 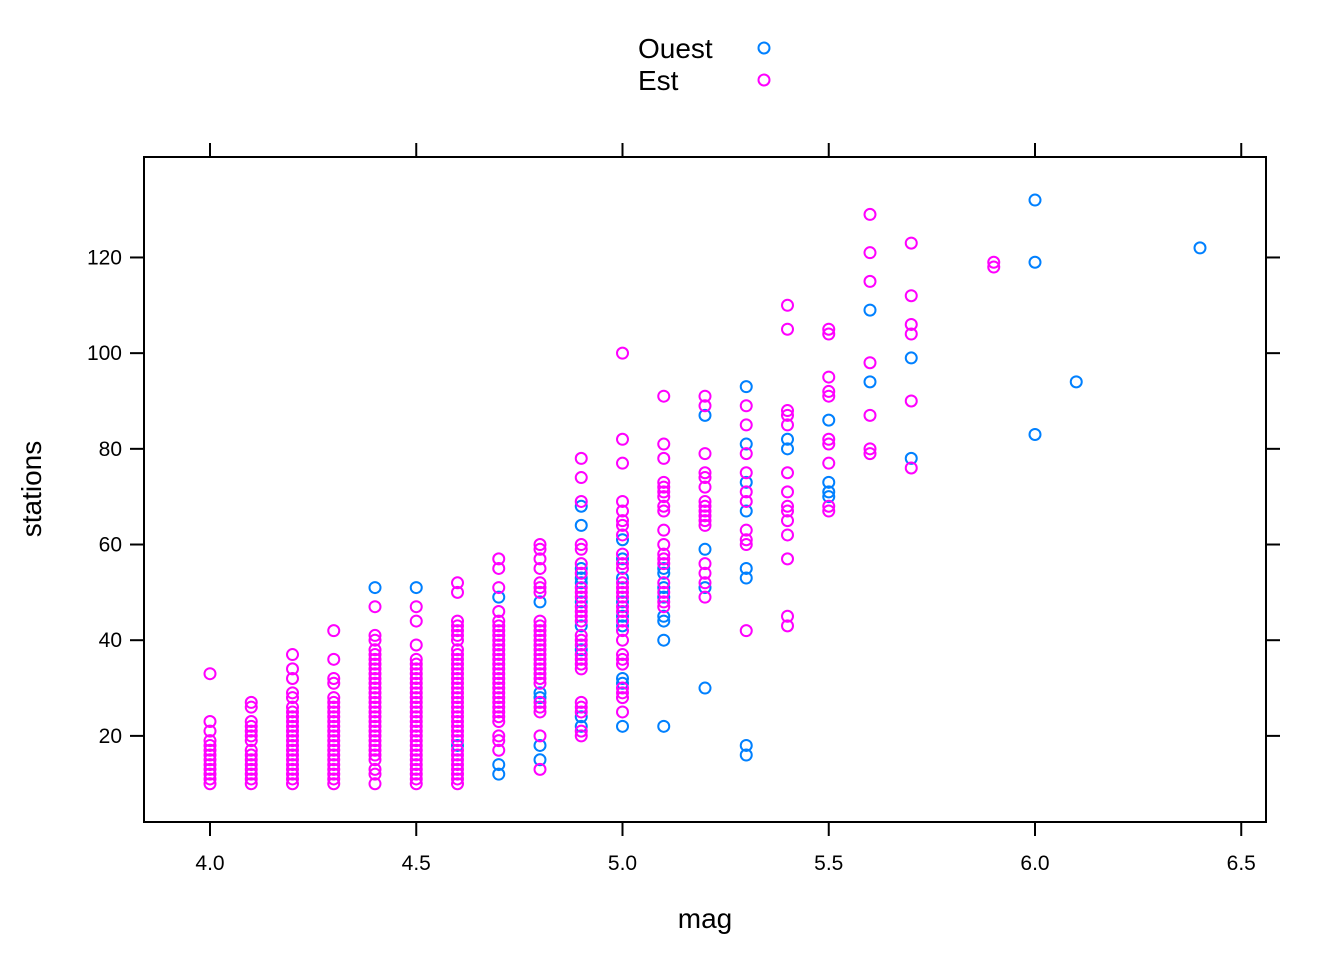 What do you see at coordinates (416, 863) in the screenshot?
I see `x-tick-label: 4.5` at bounding box center [416, 863].